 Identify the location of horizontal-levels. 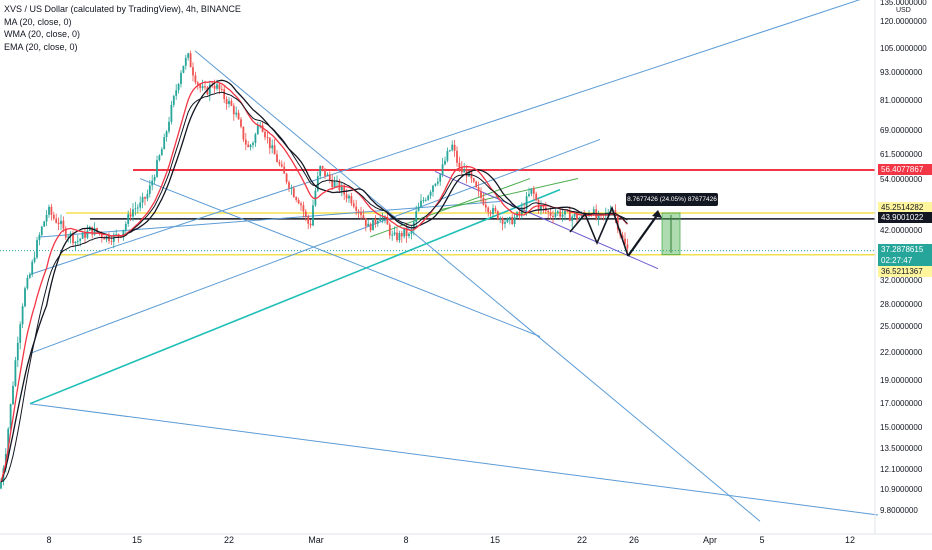
(437, 212).